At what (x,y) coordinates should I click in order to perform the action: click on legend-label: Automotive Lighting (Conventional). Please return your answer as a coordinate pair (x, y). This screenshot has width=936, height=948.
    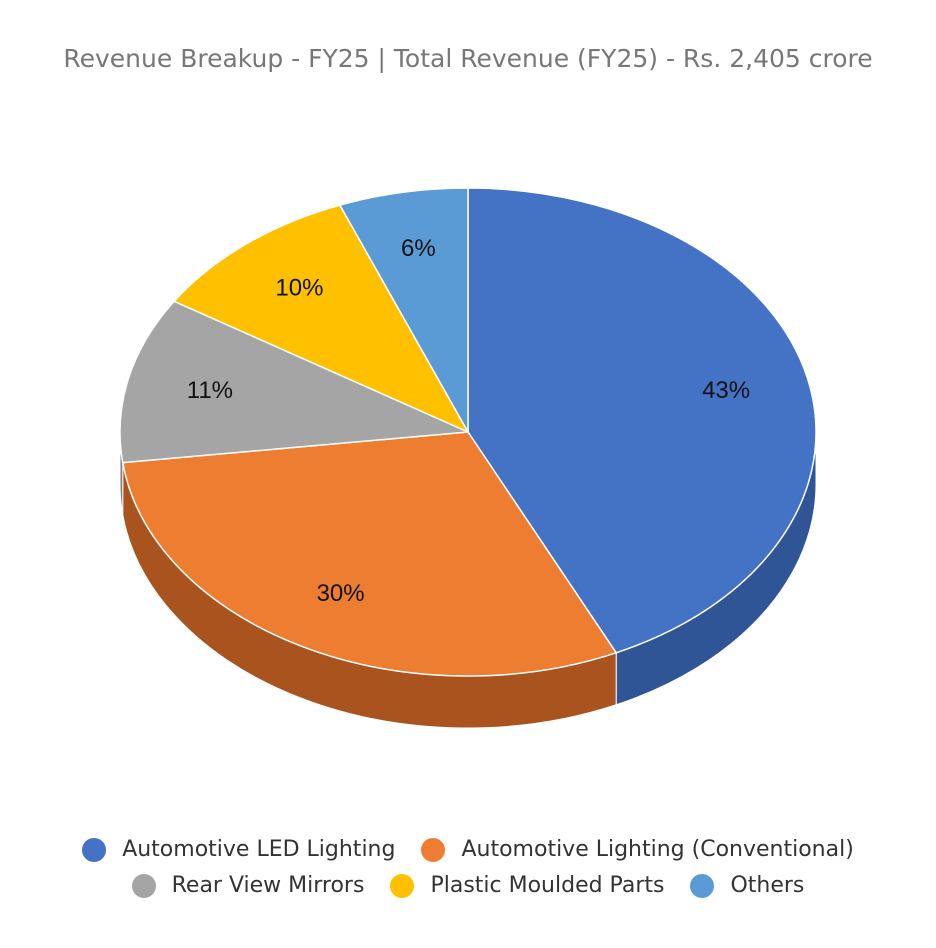
    Looking at the image, I should click on (657, 849).